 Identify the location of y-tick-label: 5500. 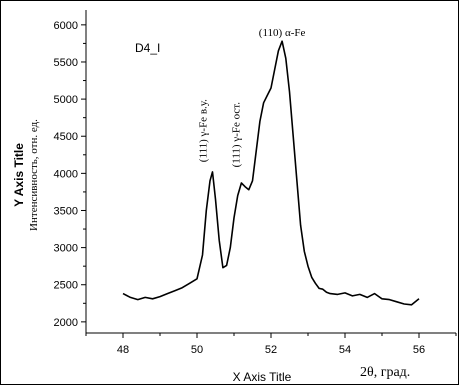
(66, 63).